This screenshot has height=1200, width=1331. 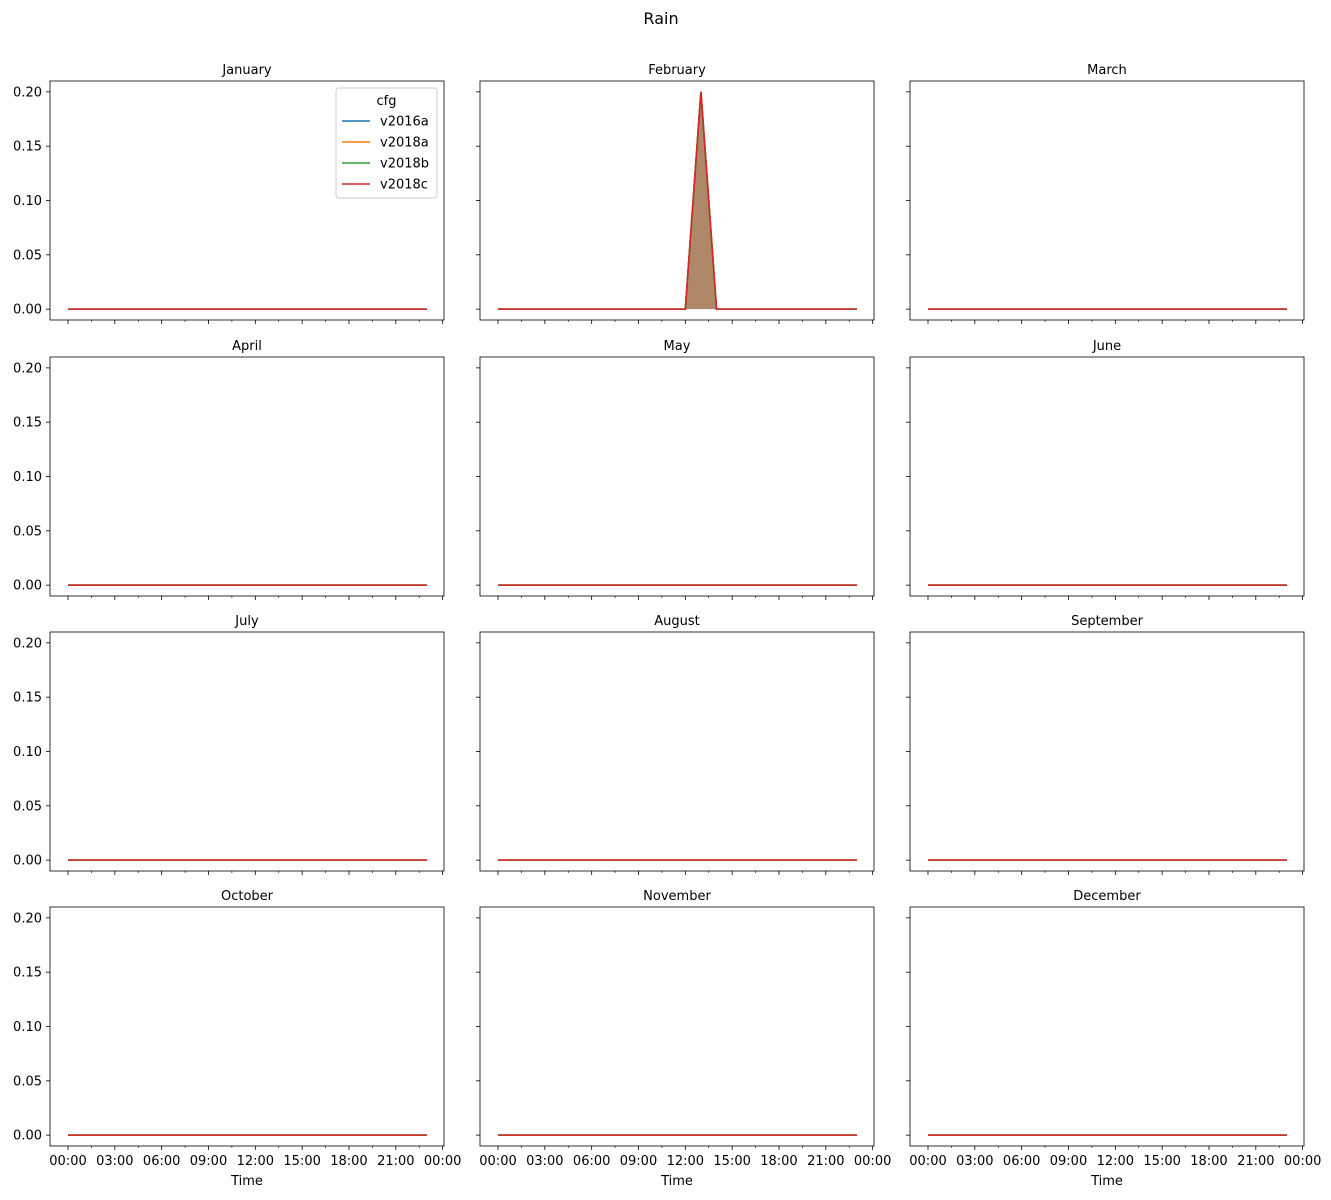 I want to click on panel-march: March, so click(x=1105, y=193).